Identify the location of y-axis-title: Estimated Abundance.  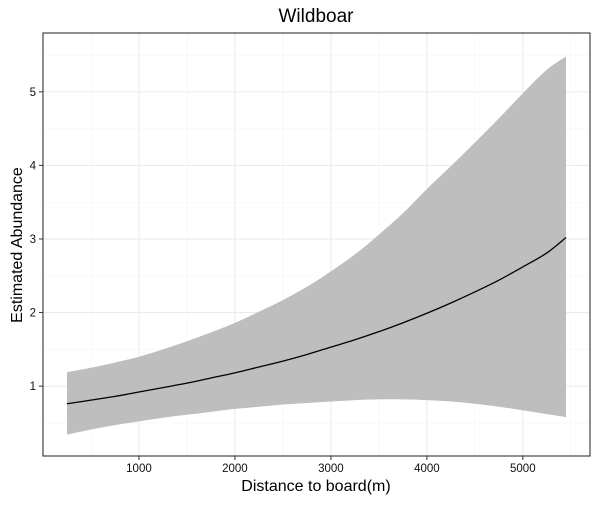
(17, 245).